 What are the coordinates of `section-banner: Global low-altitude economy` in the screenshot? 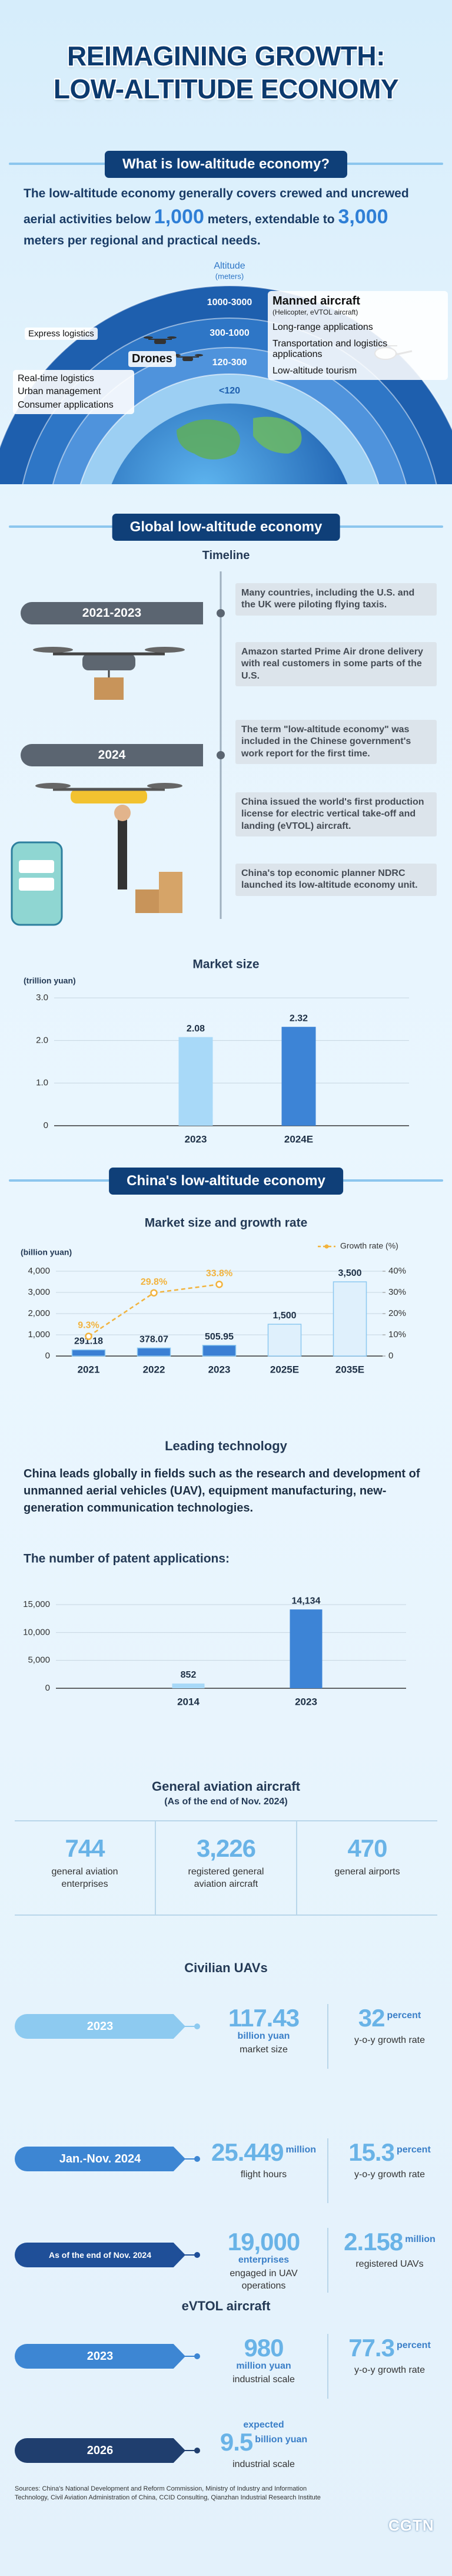 It's located at (226, 527).